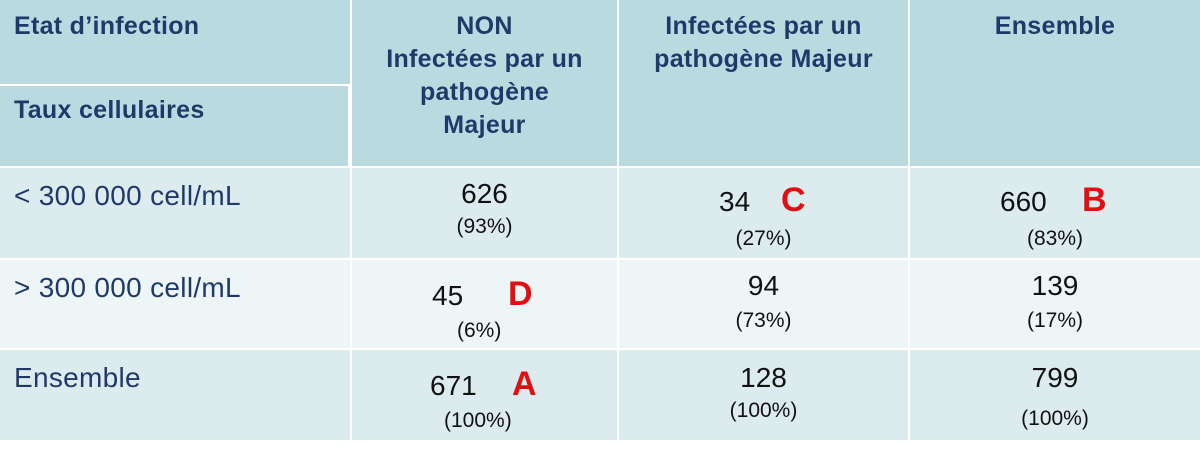 The width and height of the screenshot is (1200, 451). What do you see at coordinates (1094, 200) in the screenshot?
I see `cell-mark-letter: B` at bounding box center [1094, 200].